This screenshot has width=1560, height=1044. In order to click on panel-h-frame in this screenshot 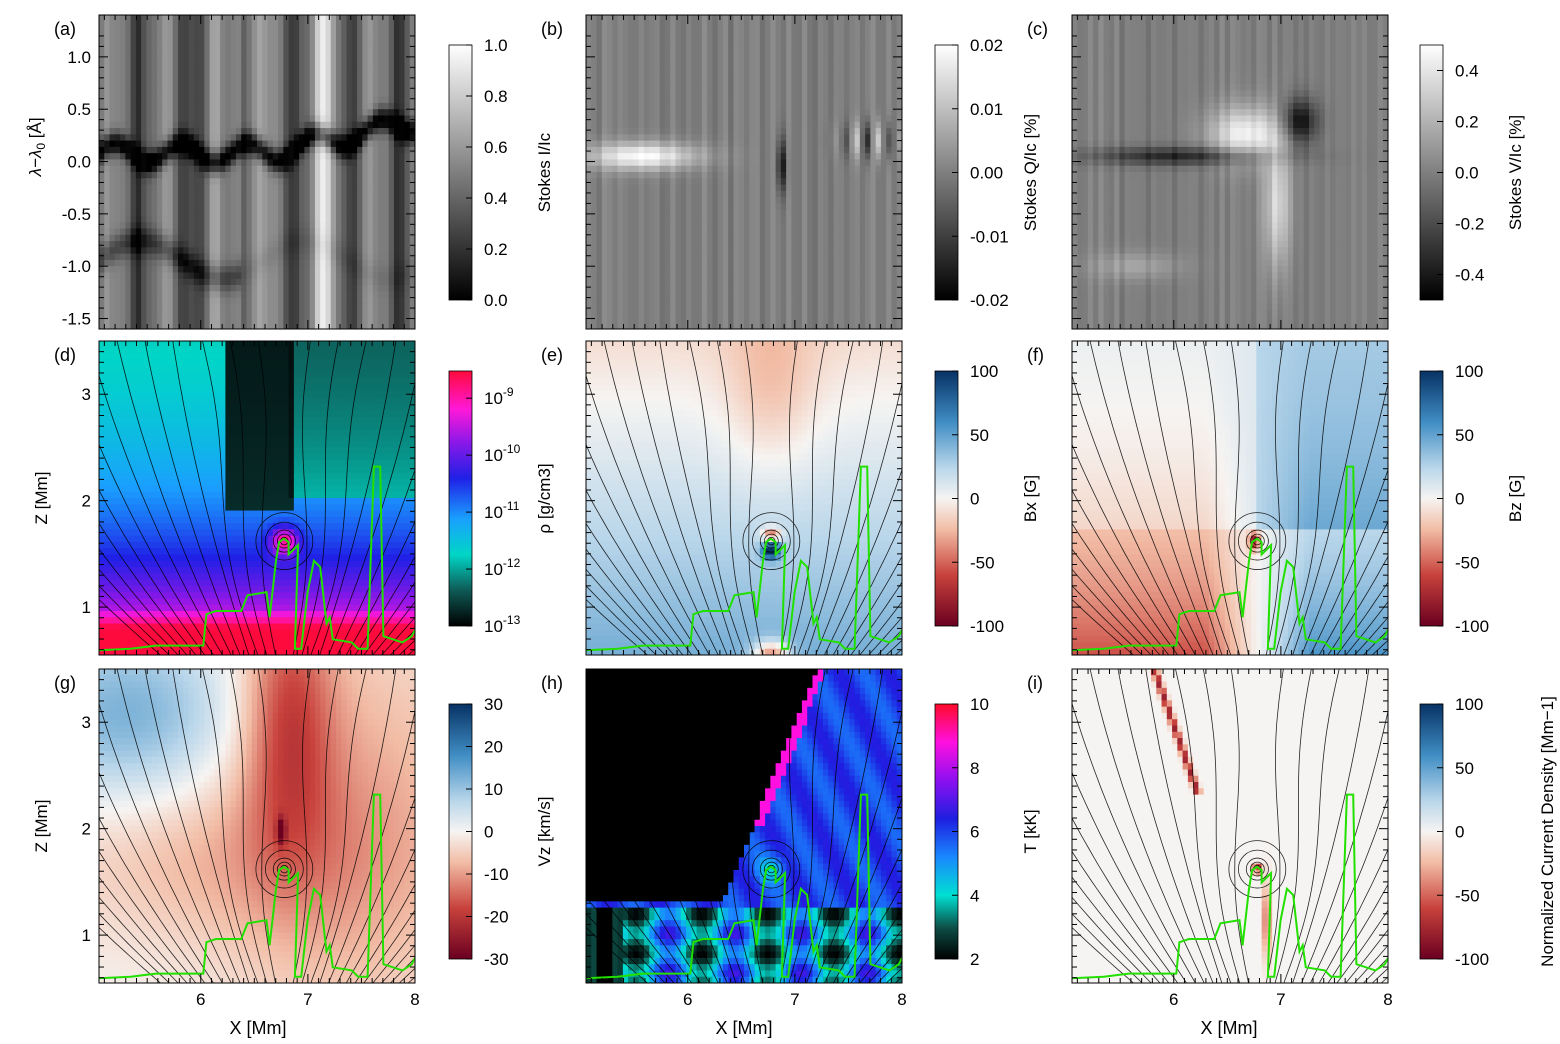, I will do `click(744, 826)`.